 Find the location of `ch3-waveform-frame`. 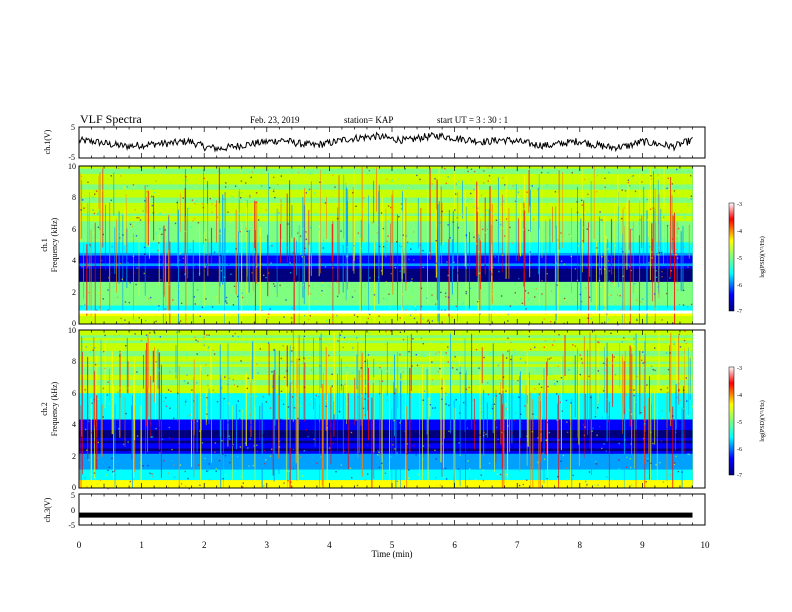

ch3-waveform-frame is located at coordinates (392, 509).